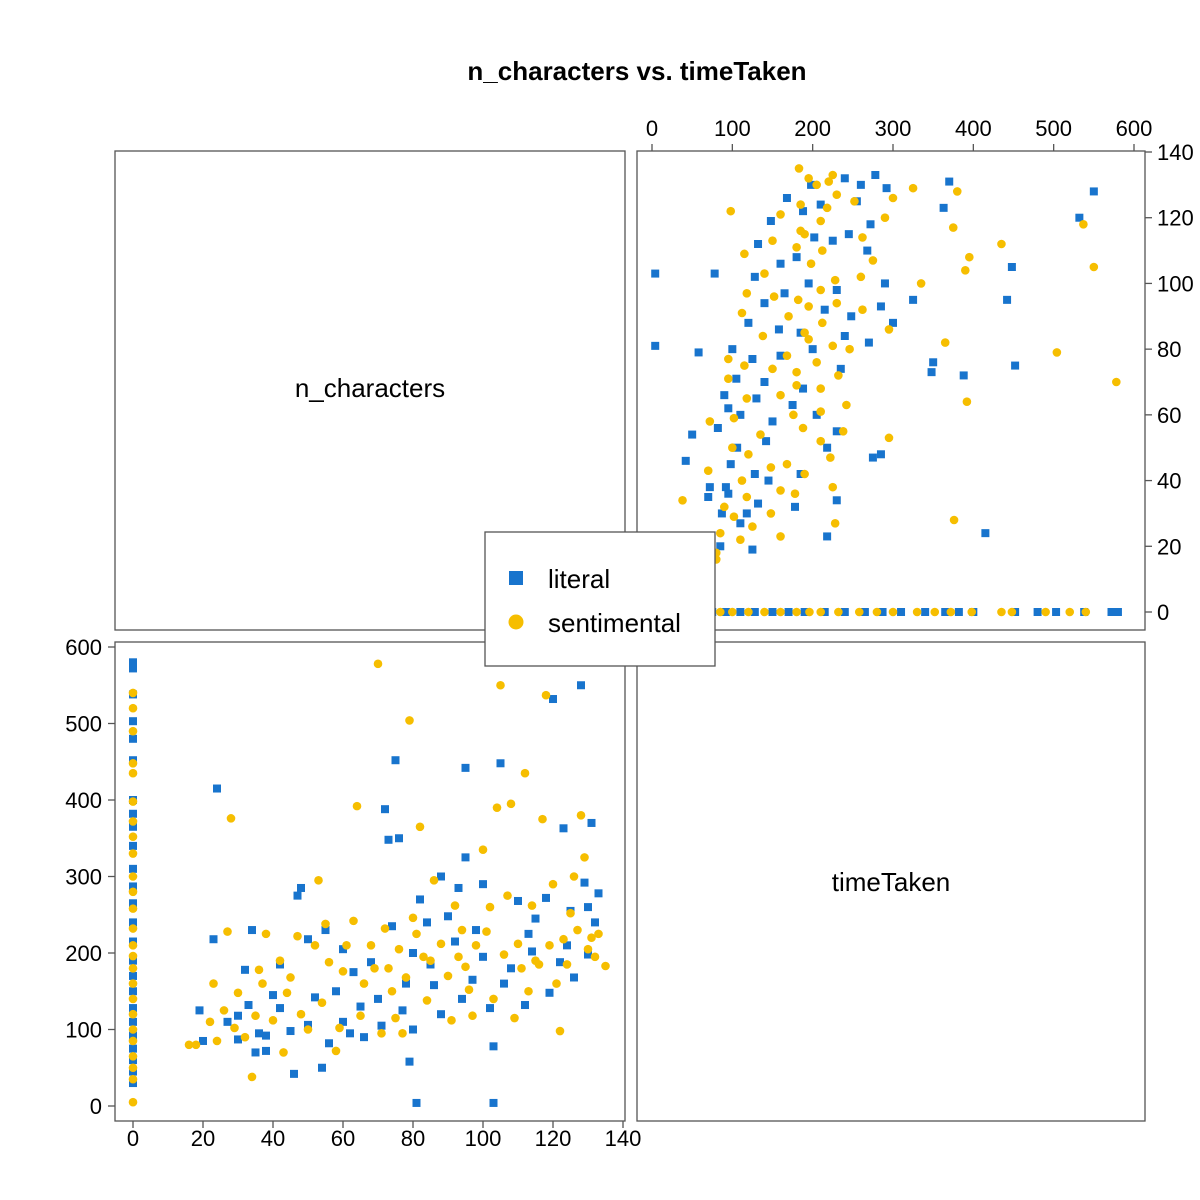  I want to click on diagonal-label-n-characters: n_characters, so click(370, 388).